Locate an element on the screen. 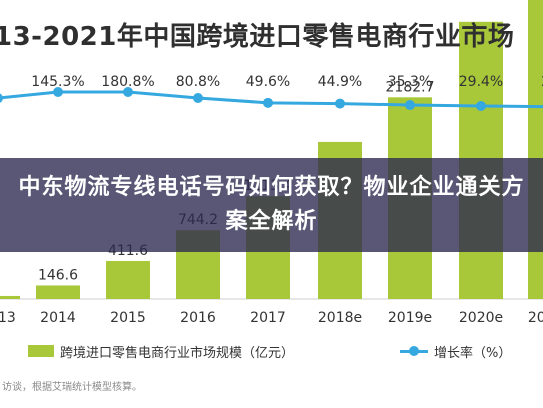 Image resolution: width=543 pixels, height=408 pixels. bar-value-label: 146.6 is located at coordinates (58, 275).